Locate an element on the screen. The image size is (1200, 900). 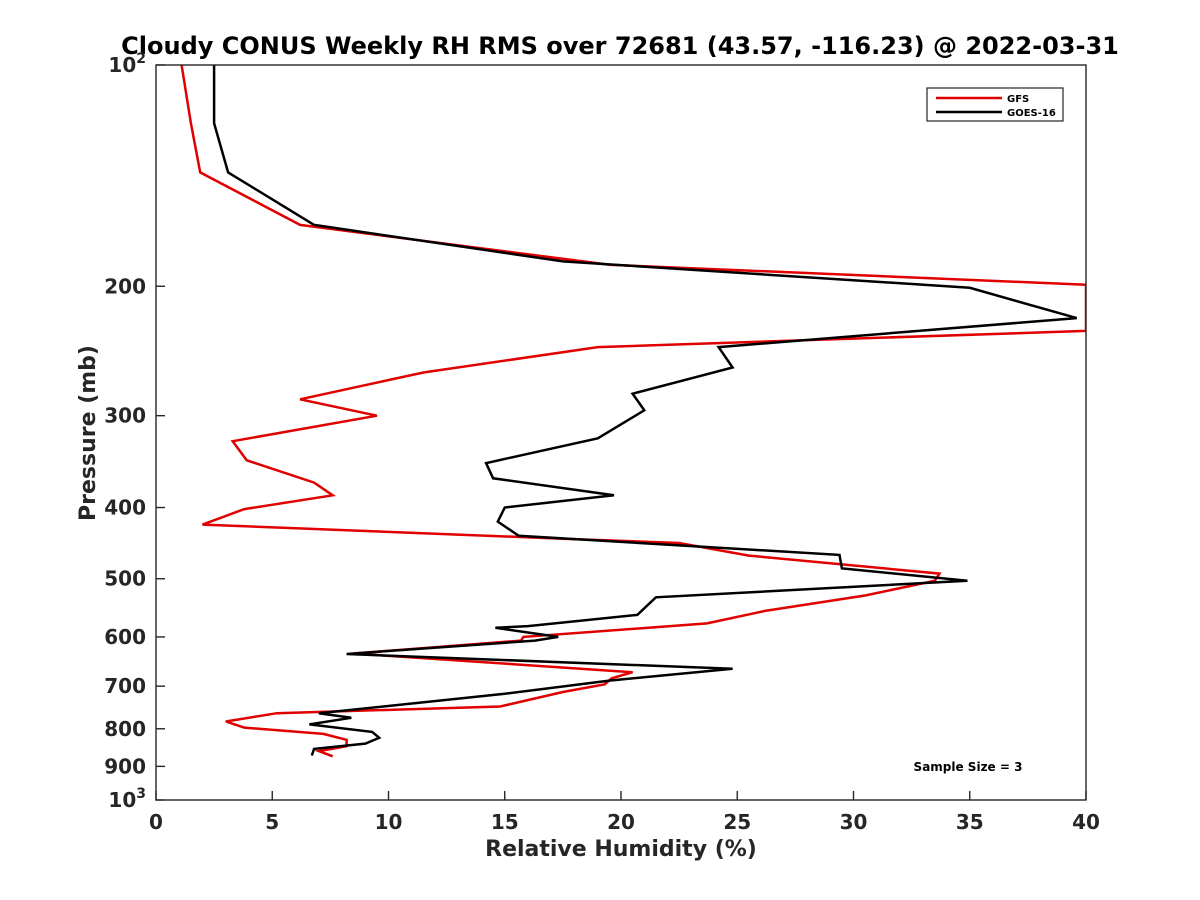
y-tick-label: 200 is located at coordinates (125, 286).